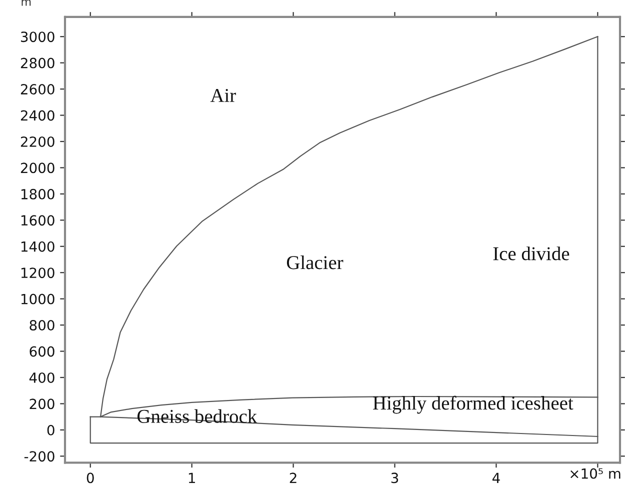 Image resolution: width=625 pixels, height=484 pixels. I want to click on annotation: Glacier, so click(315, 263).